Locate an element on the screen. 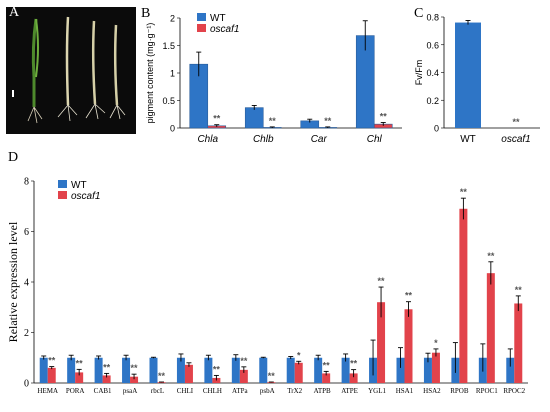 Image resolution: width=550 pixels, height=412 pixels. bar-wt-atpe is located at coordinates (345, 370).